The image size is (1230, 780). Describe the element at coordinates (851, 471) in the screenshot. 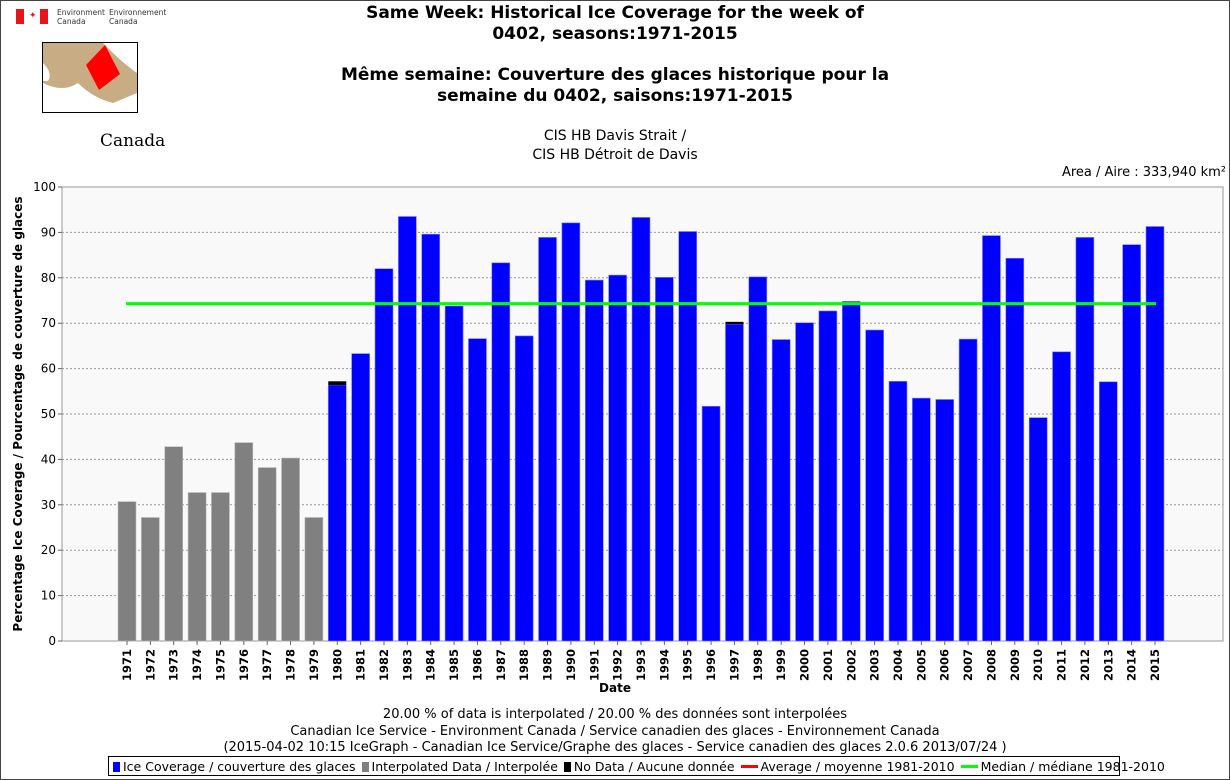

I see `bar-2002` at that location.